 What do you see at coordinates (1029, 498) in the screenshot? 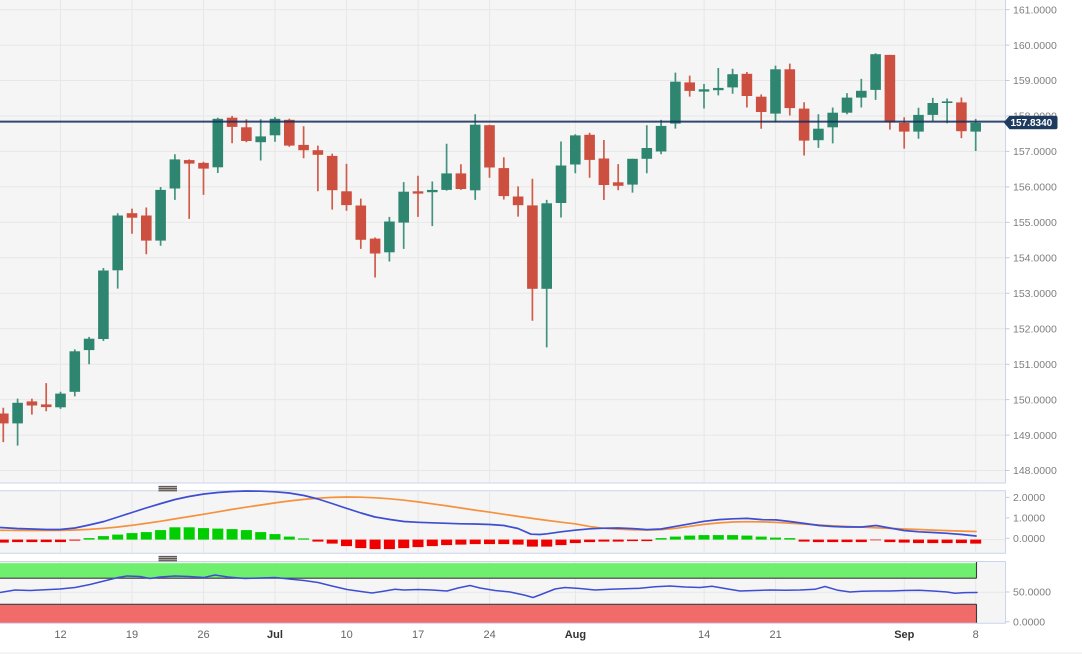
I see `svg-text: 2.0000` at bounding box center [1029, 498].